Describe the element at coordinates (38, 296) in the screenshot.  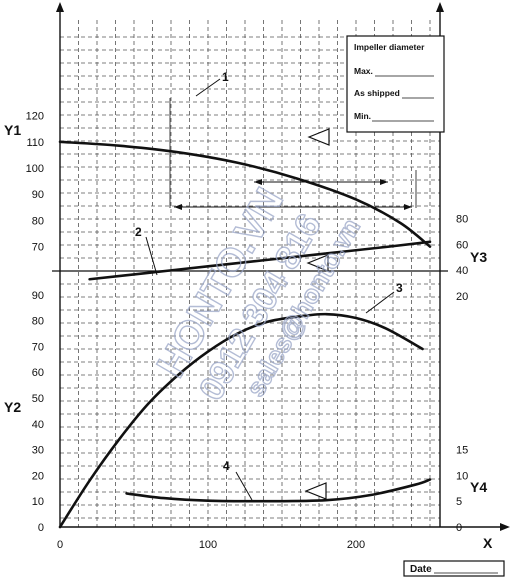
I see `y2-tick-label: 90` at that location.